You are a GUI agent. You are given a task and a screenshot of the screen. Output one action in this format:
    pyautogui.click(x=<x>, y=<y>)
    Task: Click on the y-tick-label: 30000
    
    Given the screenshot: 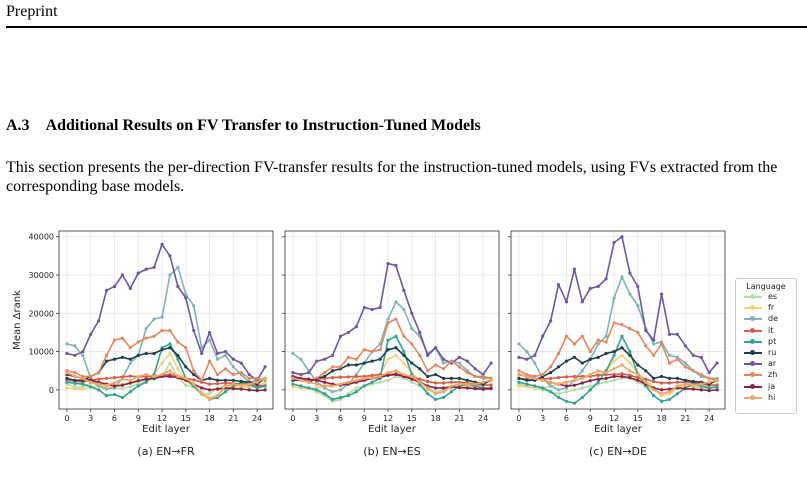 What is the action you would take?
    pyautogui.click(x=41, y=275)
    